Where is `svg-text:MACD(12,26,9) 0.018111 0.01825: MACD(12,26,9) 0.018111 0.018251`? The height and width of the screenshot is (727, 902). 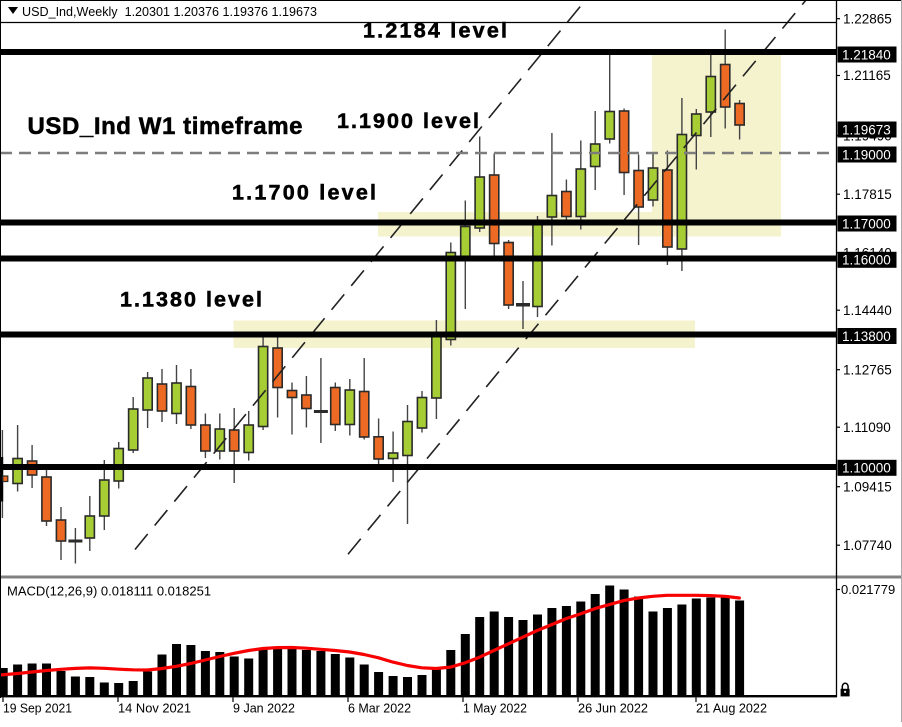
svg-text:MACD(12,26,9) 0.018111 0.01825: MACD(12,26,9) 0.018111 0.018251 is located at coordinates (109, 591).